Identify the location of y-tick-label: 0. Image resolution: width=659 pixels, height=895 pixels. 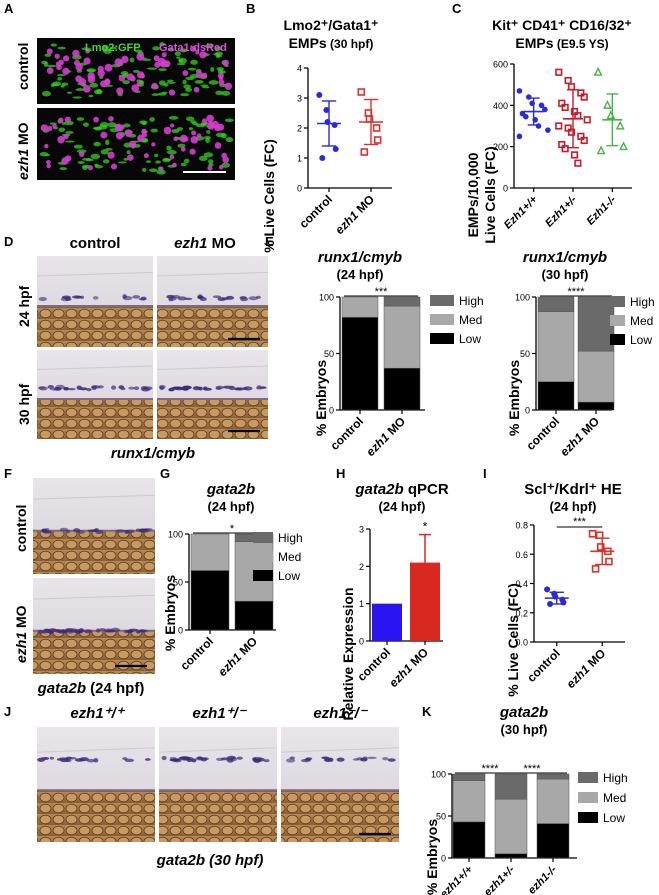
(331, 411).